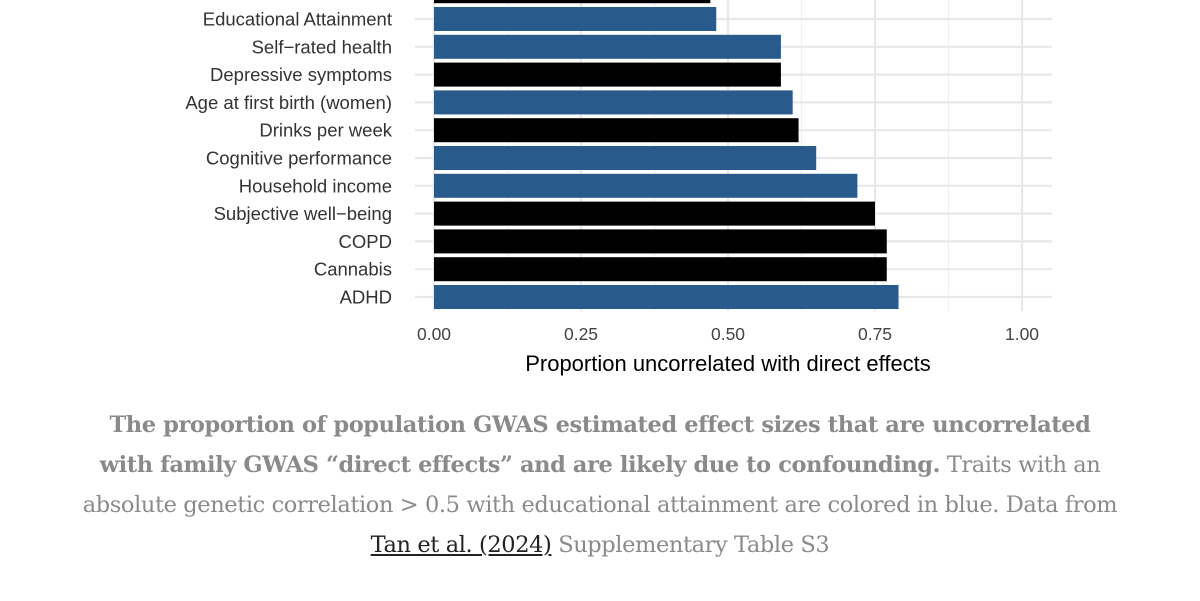 This screenshot has width=1200, height=601. What do you see at coordinates (301, 74) in the screenshot?
I see `category-label: Depressive symptoms` at bounding box center [301, 74].